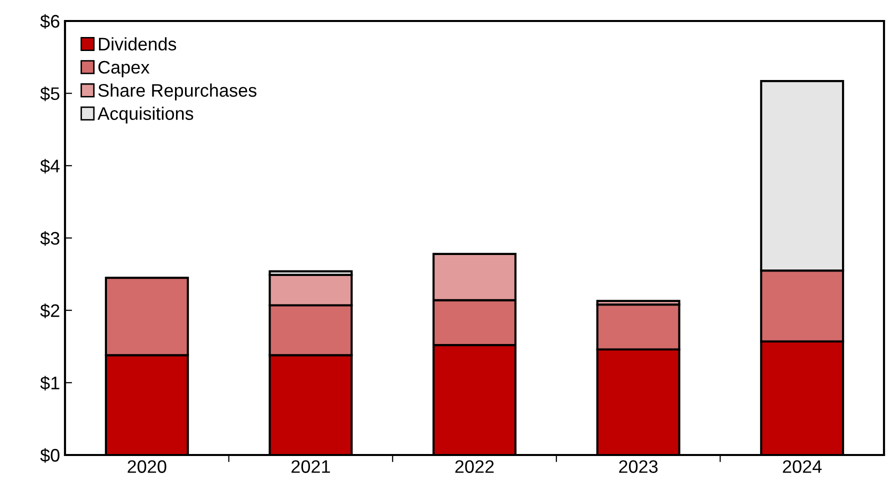  Describe the element at coordinates (137, 44) in the screenshot. I see `legend-label: Dividends` at that location.